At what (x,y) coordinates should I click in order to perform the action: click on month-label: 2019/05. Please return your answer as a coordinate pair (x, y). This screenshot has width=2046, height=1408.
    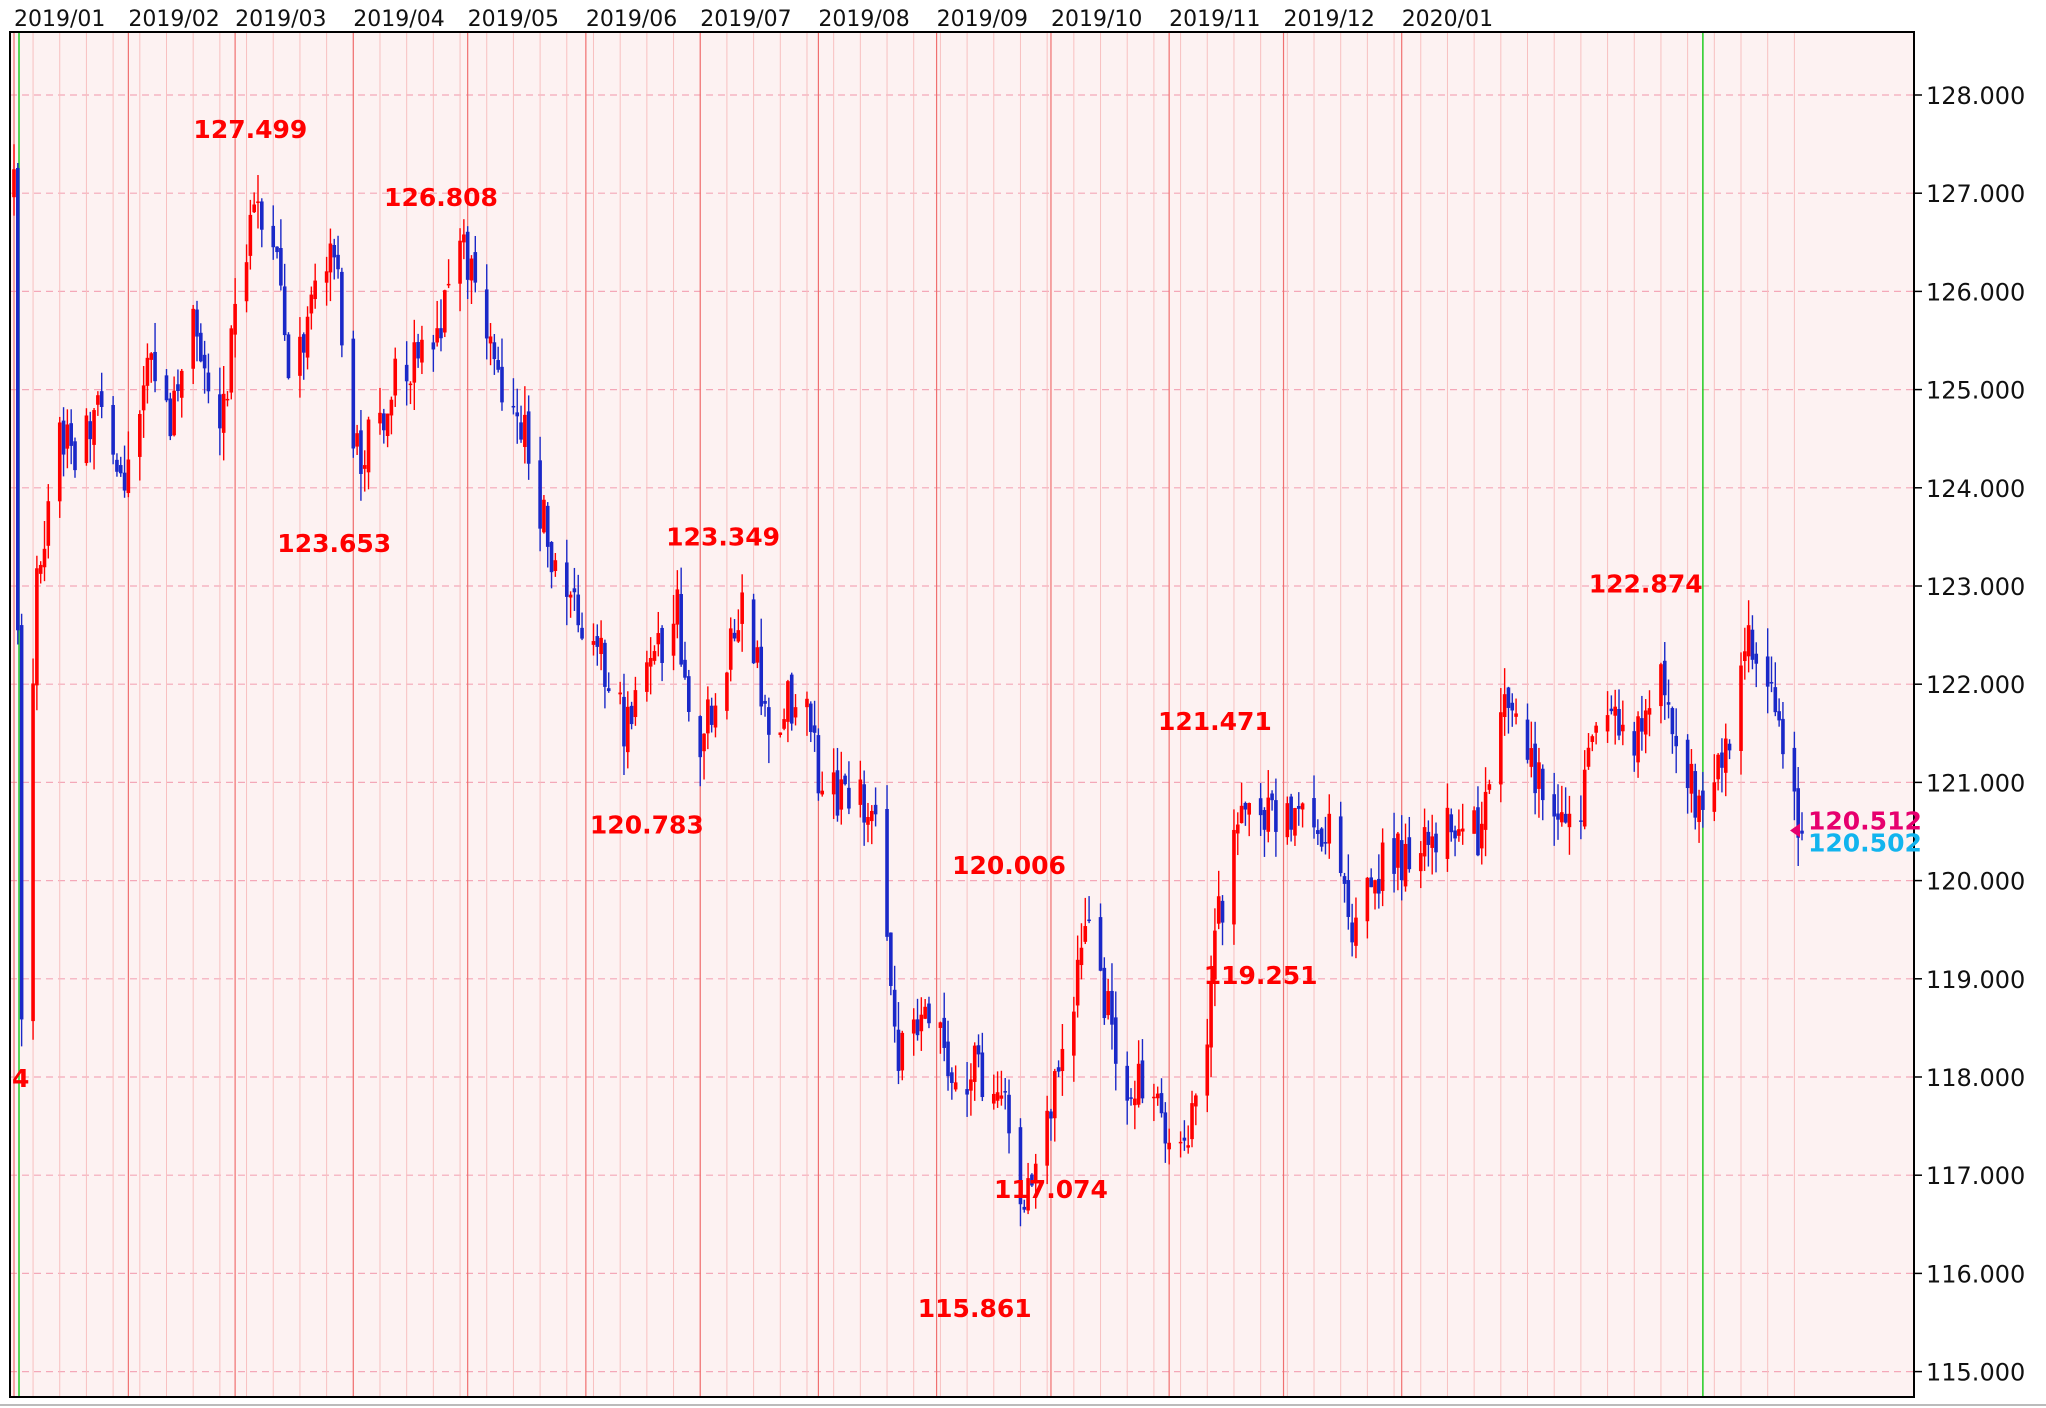
    Looking at the image, I should click on (513, 19).